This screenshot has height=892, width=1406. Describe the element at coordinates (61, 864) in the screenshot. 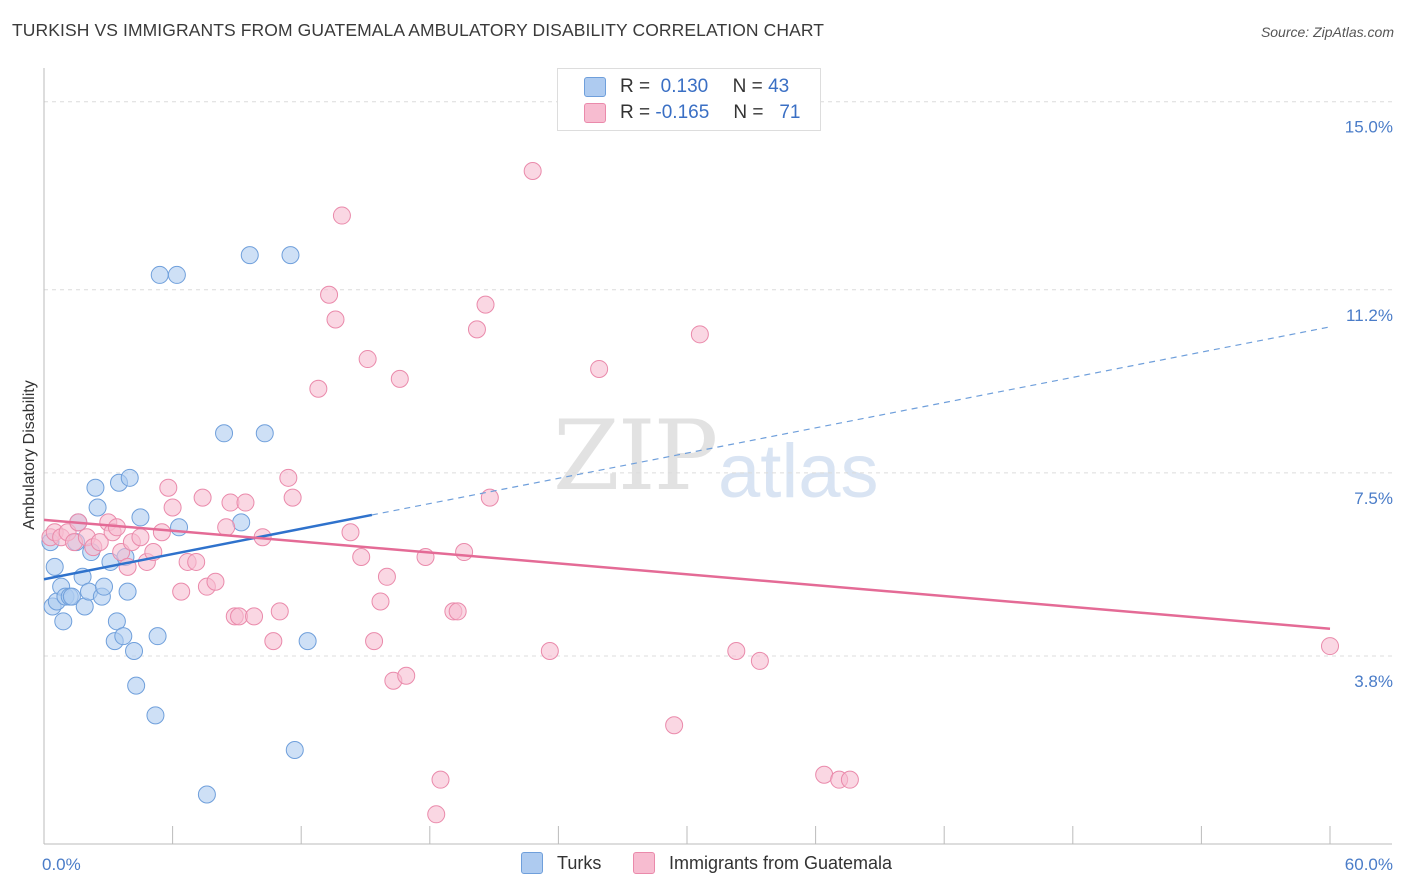

I see `x-tick-label: 0.0%` at that location.